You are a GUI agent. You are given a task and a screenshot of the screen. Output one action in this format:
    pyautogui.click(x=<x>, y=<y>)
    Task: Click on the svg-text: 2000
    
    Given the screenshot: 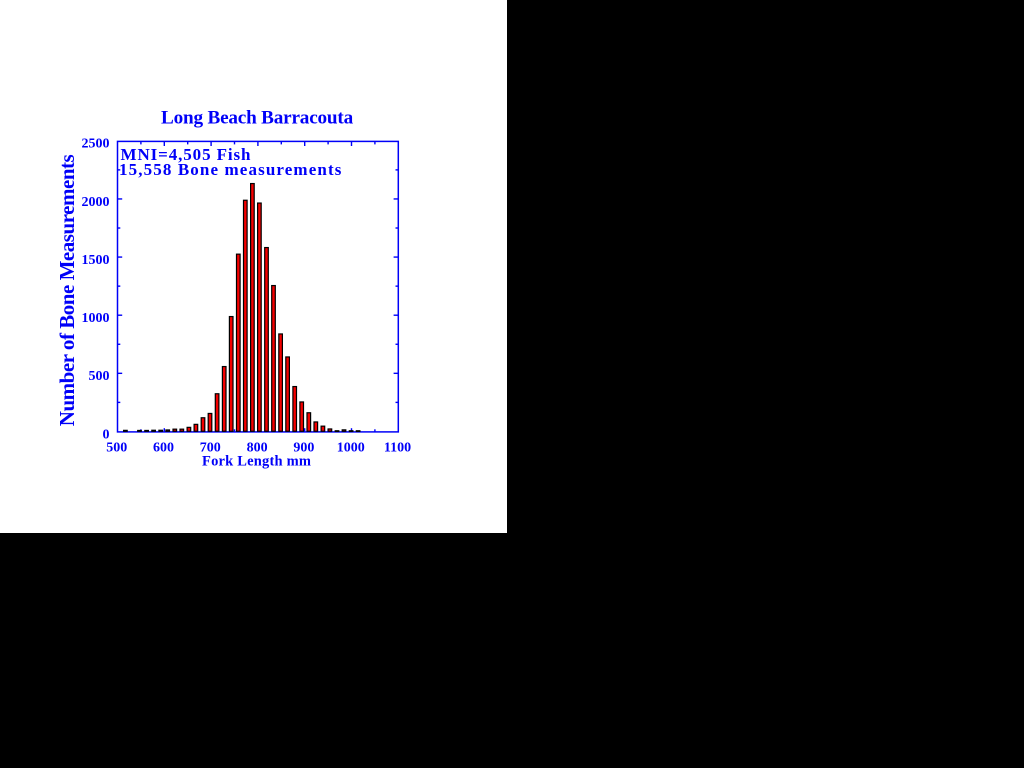 What is the action you would take?
    pyautogui.click(x=96, y=202)
    